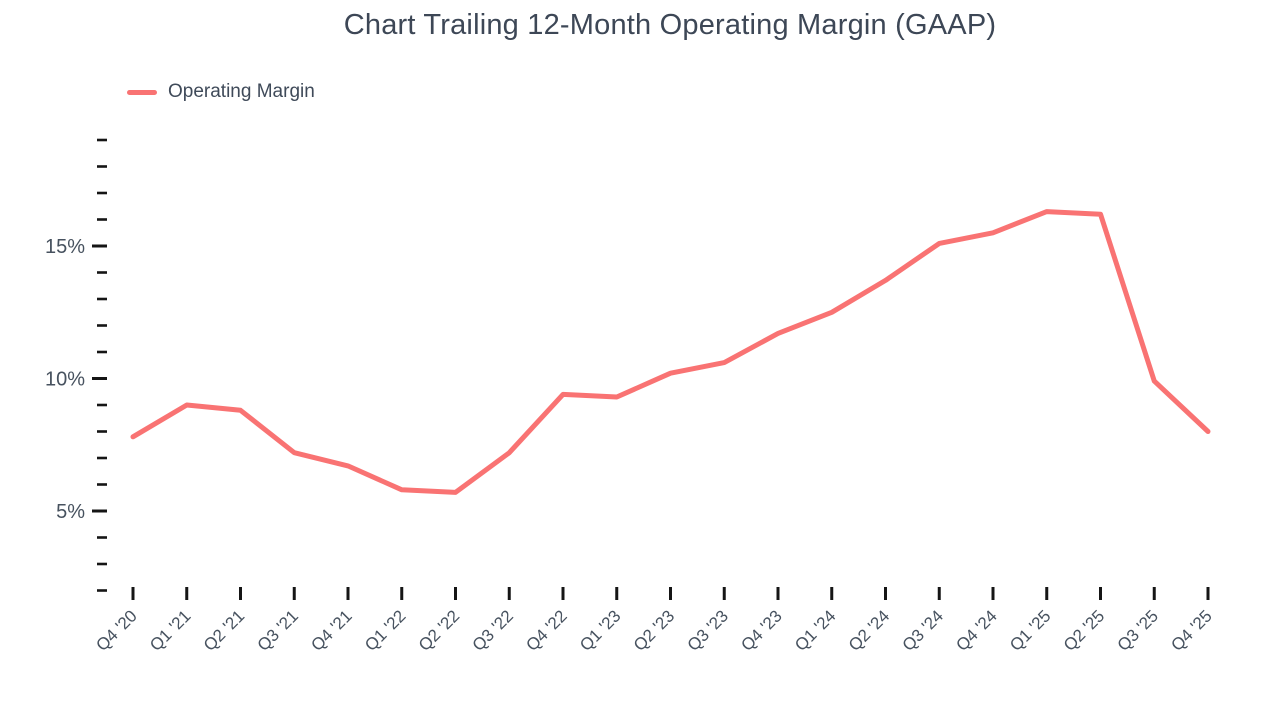 The height and width of the screenshot is (720, 1280). Describe the element at coordinates (65, 247) in the screenshot. I see `y-axis-tick-label: 15%` at that location.